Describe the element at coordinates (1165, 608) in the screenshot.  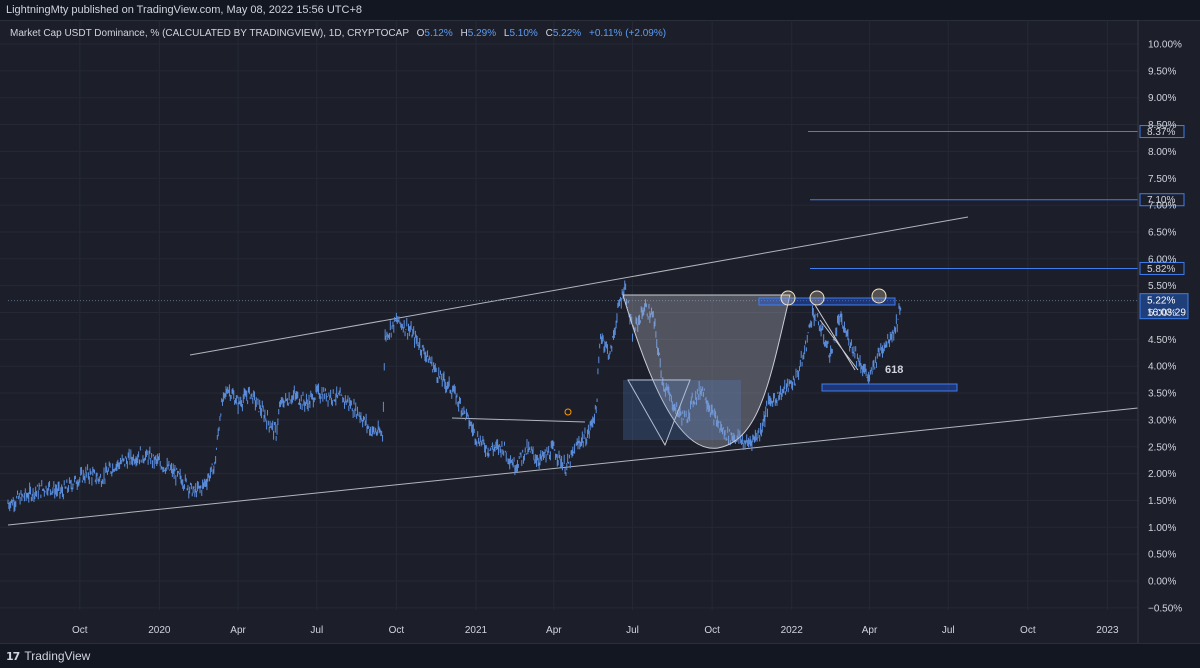
I see `y-tick-label: −0.50%` at that location.